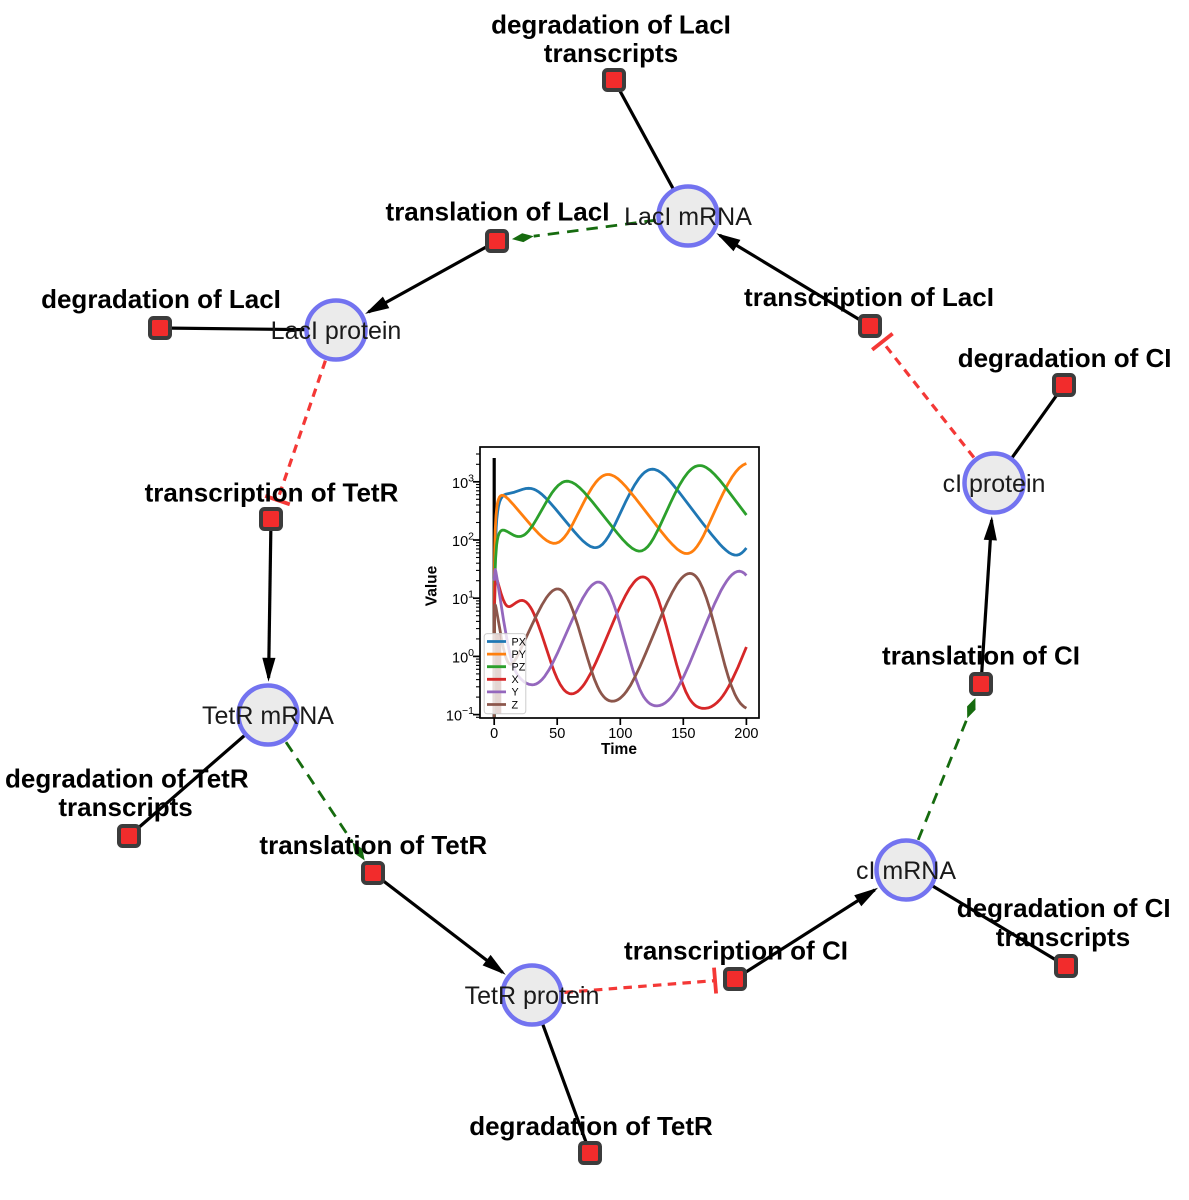 Image resolution: width=1189 pixels, height=1200 pixels. What do you see at coordinates (746, 734) in the screenshot?
I see `svg-text: 200` at bounding box center [746, 734].